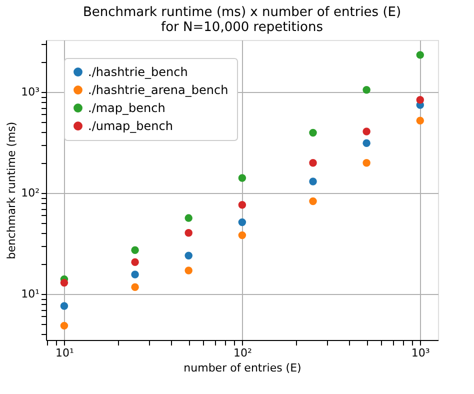  I want to click on legend-label: ./map_bench, so click(127, 108).